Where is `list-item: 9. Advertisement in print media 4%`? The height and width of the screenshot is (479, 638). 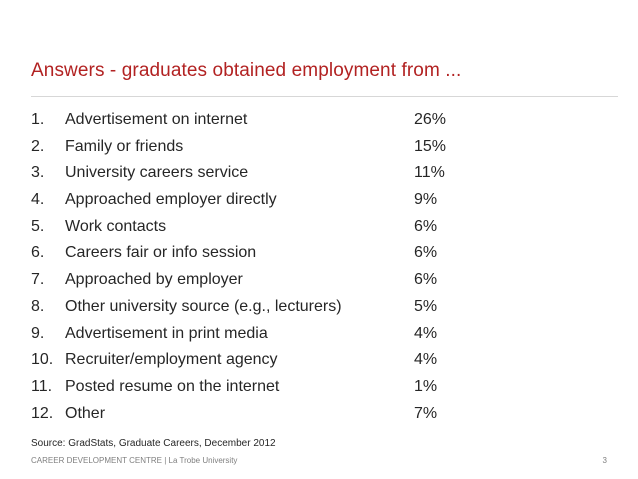 list-item: 9. Advertisement in print media 4% is located at coordinates (241, 334).